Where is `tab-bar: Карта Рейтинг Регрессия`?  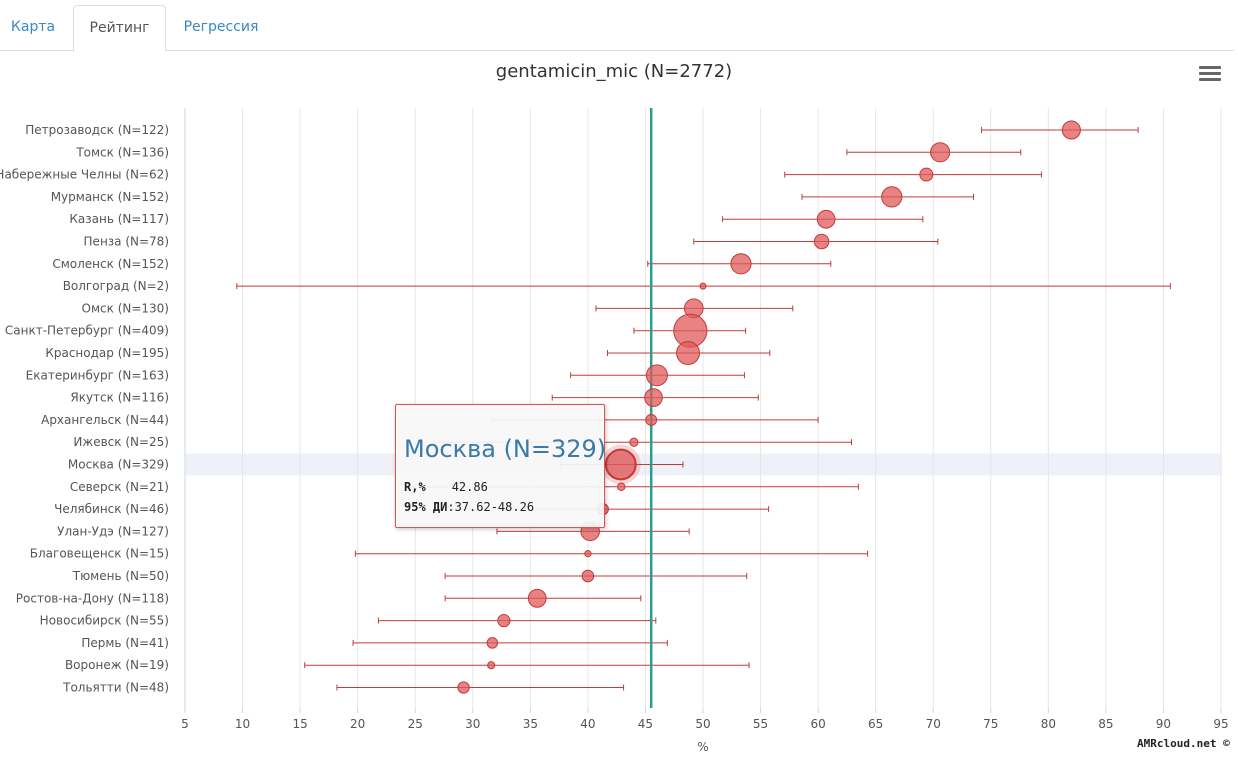 tab-bar: Карта Рейтинг Регрессия is located at coordinates (617, 26).